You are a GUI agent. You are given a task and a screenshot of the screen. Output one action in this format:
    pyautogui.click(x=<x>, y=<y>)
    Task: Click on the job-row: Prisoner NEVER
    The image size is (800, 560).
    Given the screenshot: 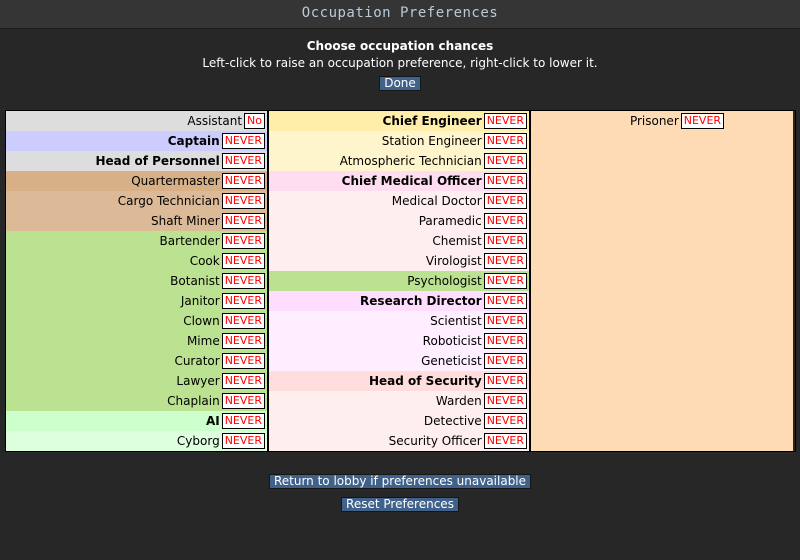 What is the action you would take?
    pyautogui.click(x=662, y=121)
    